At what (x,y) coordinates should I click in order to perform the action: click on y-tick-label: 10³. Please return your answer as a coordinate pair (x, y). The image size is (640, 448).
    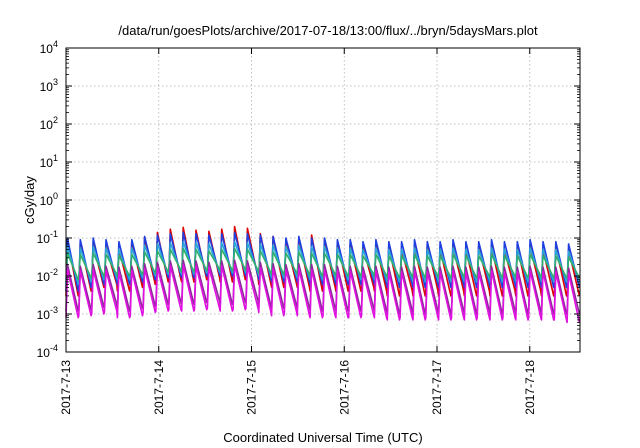
    Looking at the image, I should click on (49, 85).